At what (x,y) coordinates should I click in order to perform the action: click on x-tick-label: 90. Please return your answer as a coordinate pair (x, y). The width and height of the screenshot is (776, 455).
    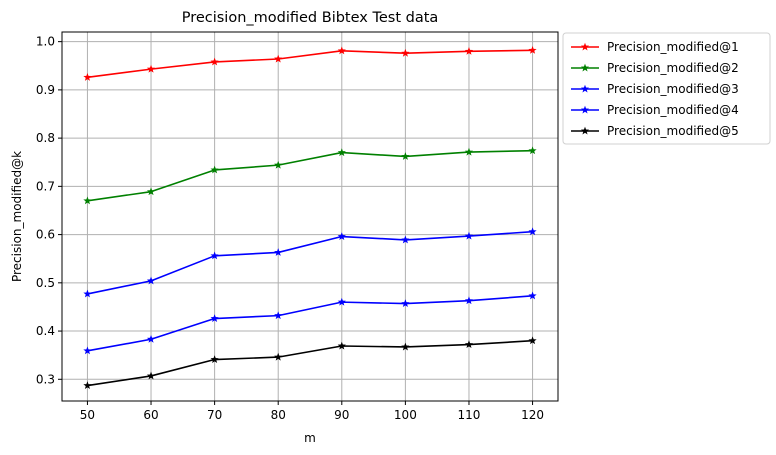
    Looking at the image, I should click on (341, 415).